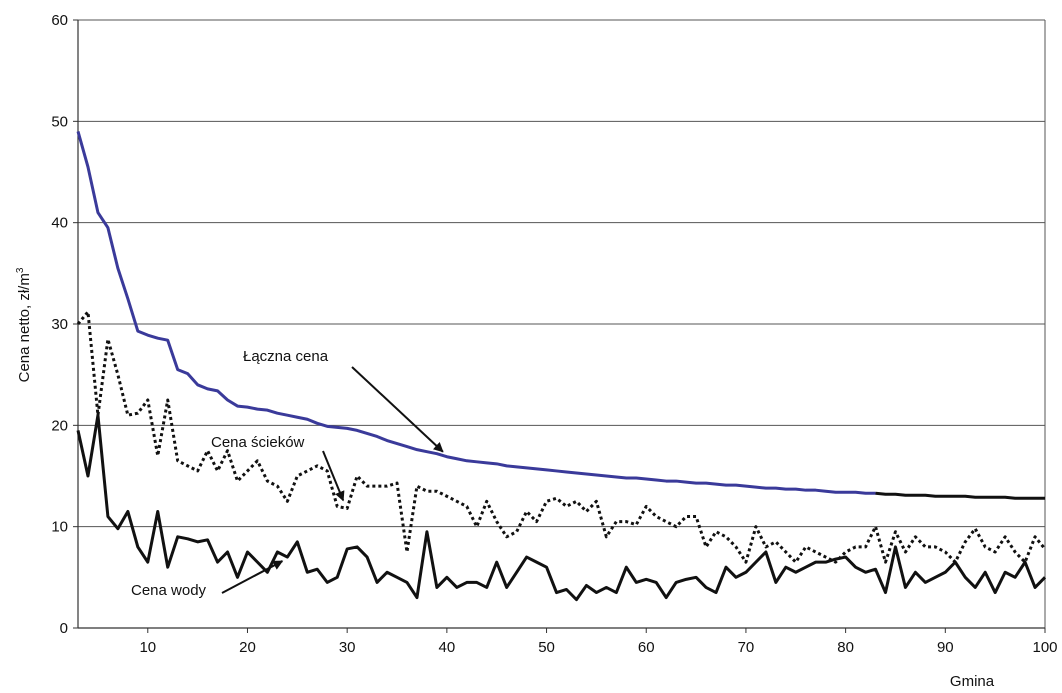  I want to click on y-axis-title-main: Cena netto, zł/m, so click(24, 327).